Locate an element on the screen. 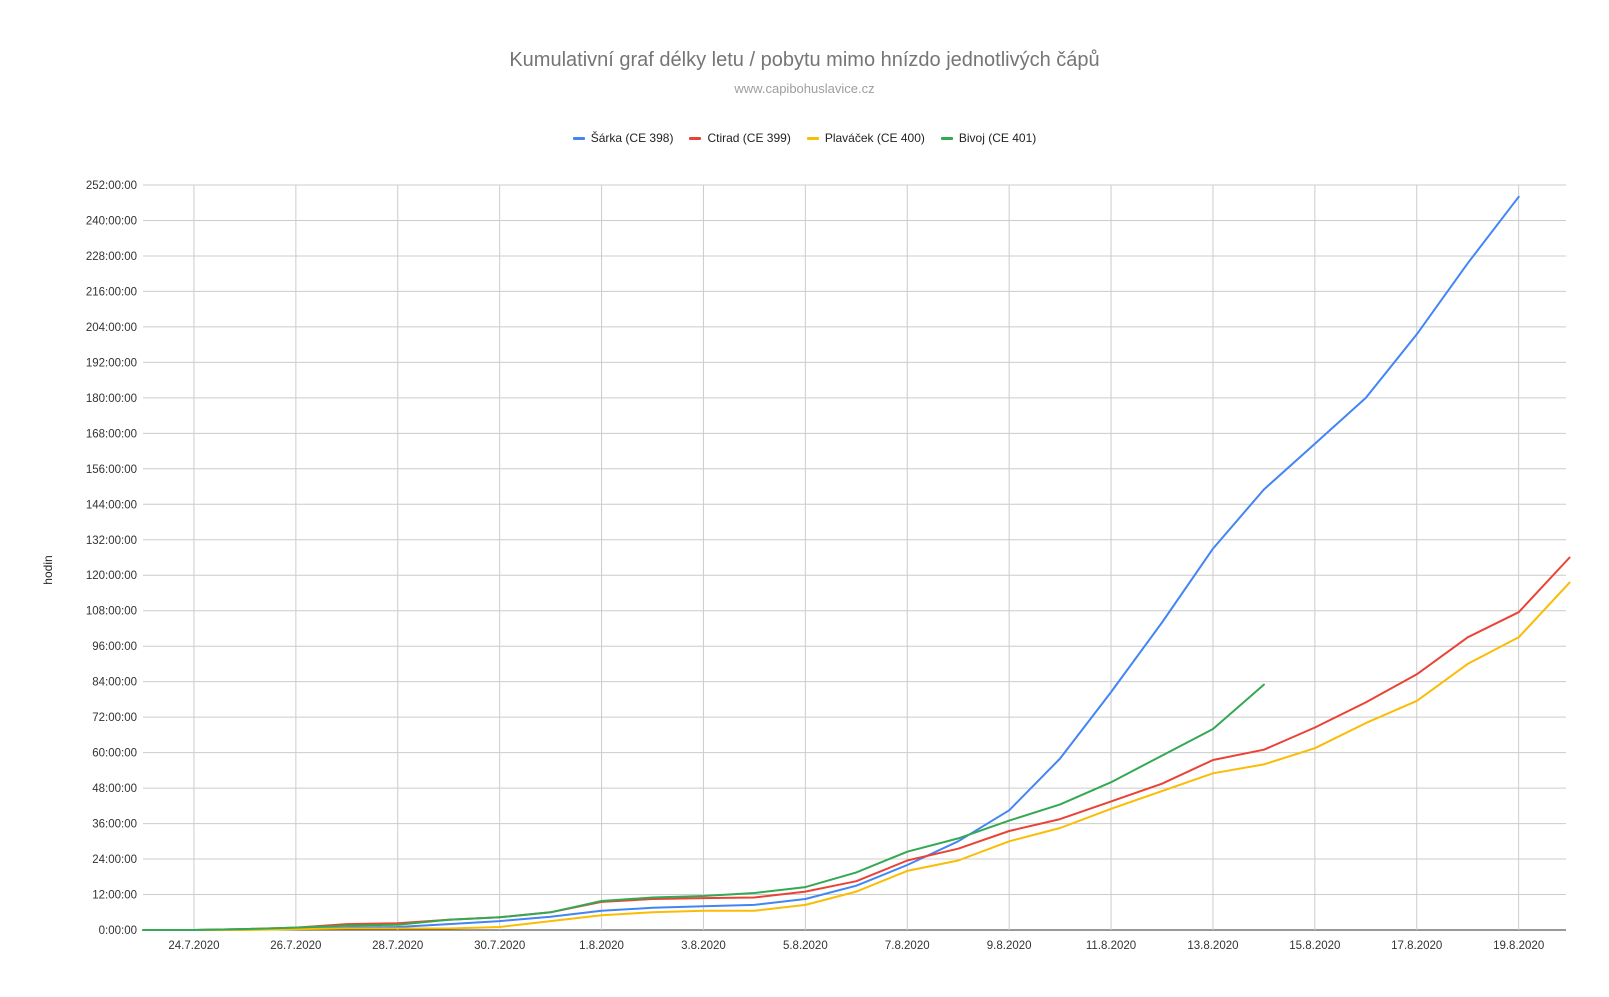 The width and height of the screenshot is (1609, 997). y-tick-label: 216:00:00 is located at coordinates (111, 292).